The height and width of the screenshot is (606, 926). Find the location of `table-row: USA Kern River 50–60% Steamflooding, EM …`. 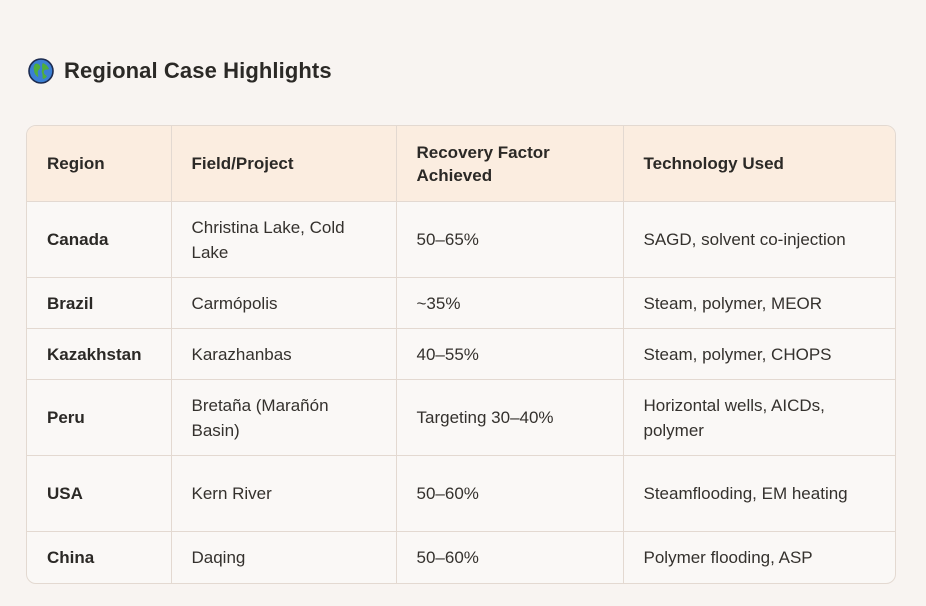

table-row: USA Kern River 50–60% Steamflooding, EM … is located at coordinates (461, 493).